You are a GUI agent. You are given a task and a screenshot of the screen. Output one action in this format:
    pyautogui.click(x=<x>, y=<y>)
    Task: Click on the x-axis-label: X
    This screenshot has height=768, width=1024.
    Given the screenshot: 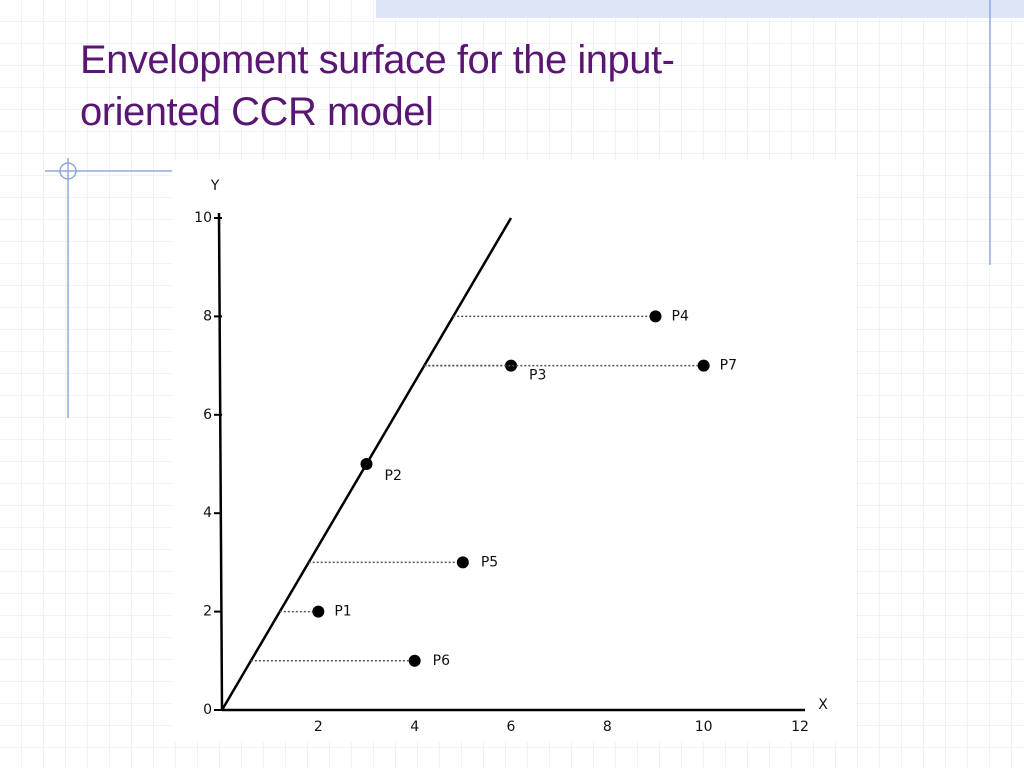 What is the action you would take?
    pyautogui.click(x=823, y=705)
    